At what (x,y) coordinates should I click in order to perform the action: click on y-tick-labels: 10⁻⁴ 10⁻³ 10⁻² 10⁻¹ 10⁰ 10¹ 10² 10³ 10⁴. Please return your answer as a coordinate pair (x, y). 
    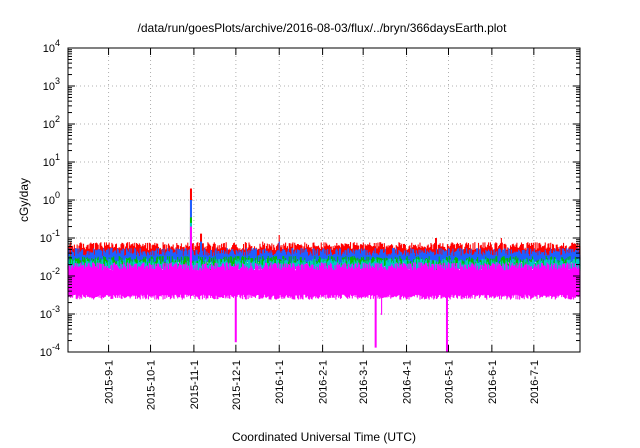
    Looking at the image, I should click on (50, 198).